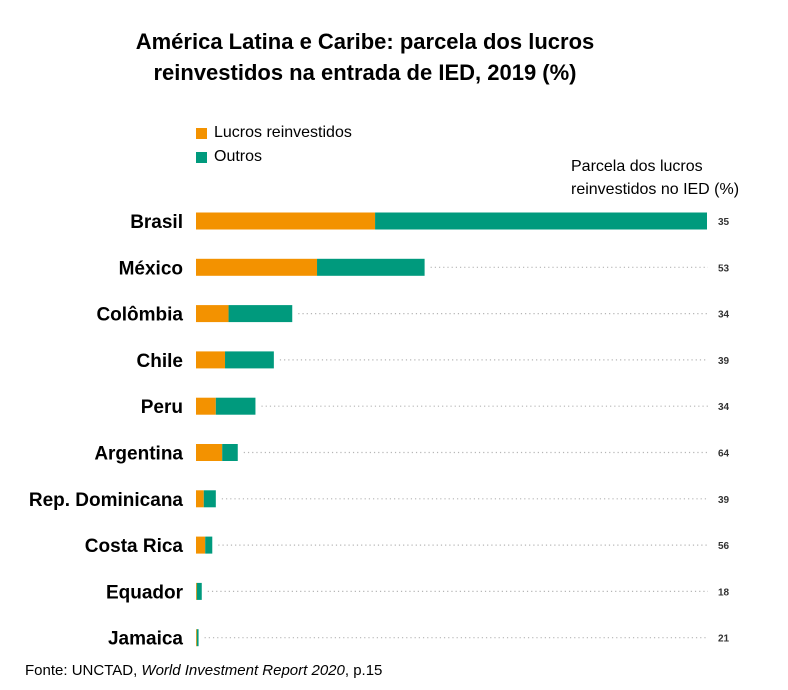 This screenshot has height=690, width=788. I want to click on bar-brasil-lucros-reinvestidos, so click(286, 221).